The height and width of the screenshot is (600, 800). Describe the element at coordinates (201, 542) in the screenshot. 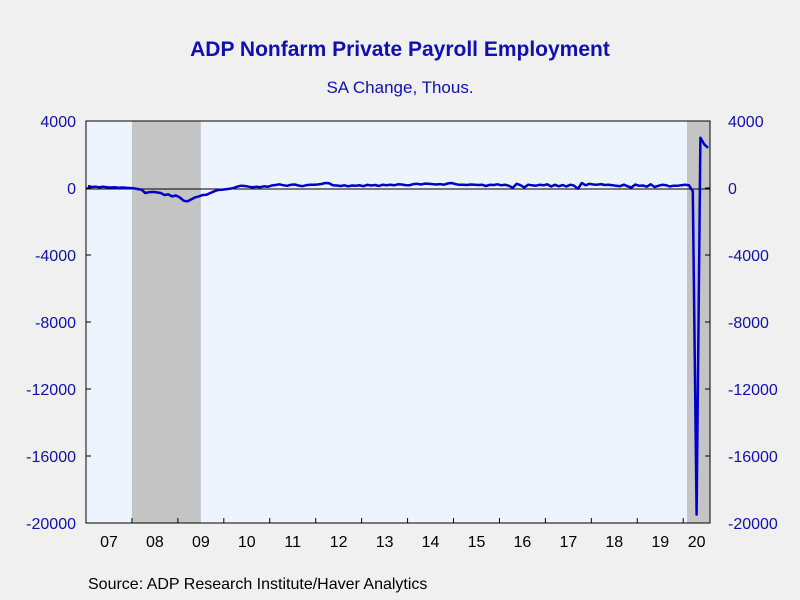

I see `x-tick-label: 09` at that location.